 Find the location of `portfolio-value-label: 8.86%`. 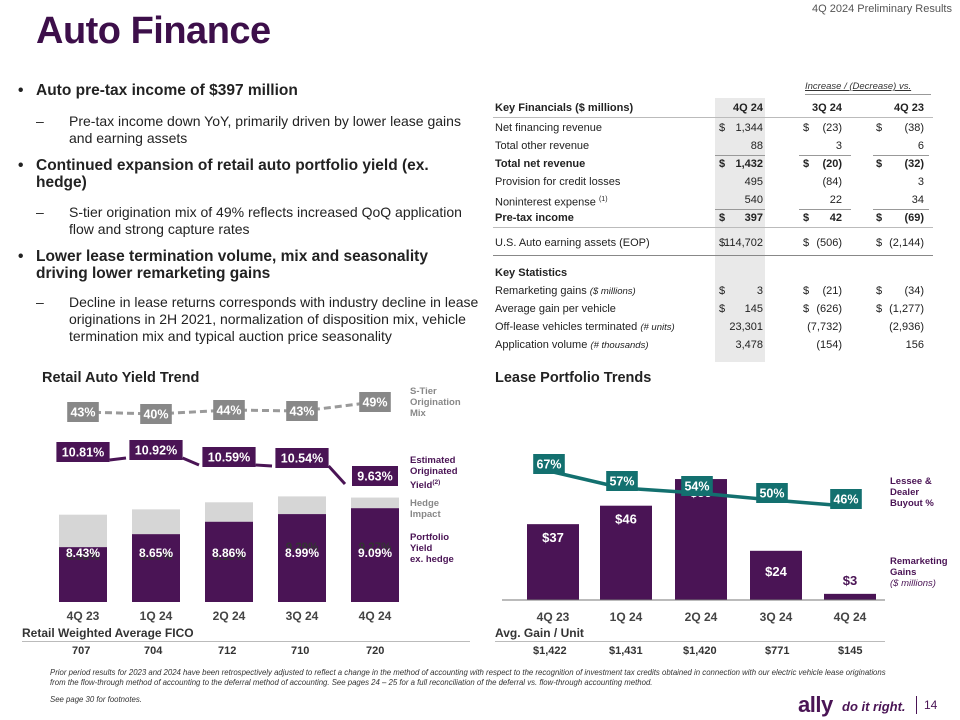

portfolio-value-label: 8.86% is located at coordinates (229, 553).